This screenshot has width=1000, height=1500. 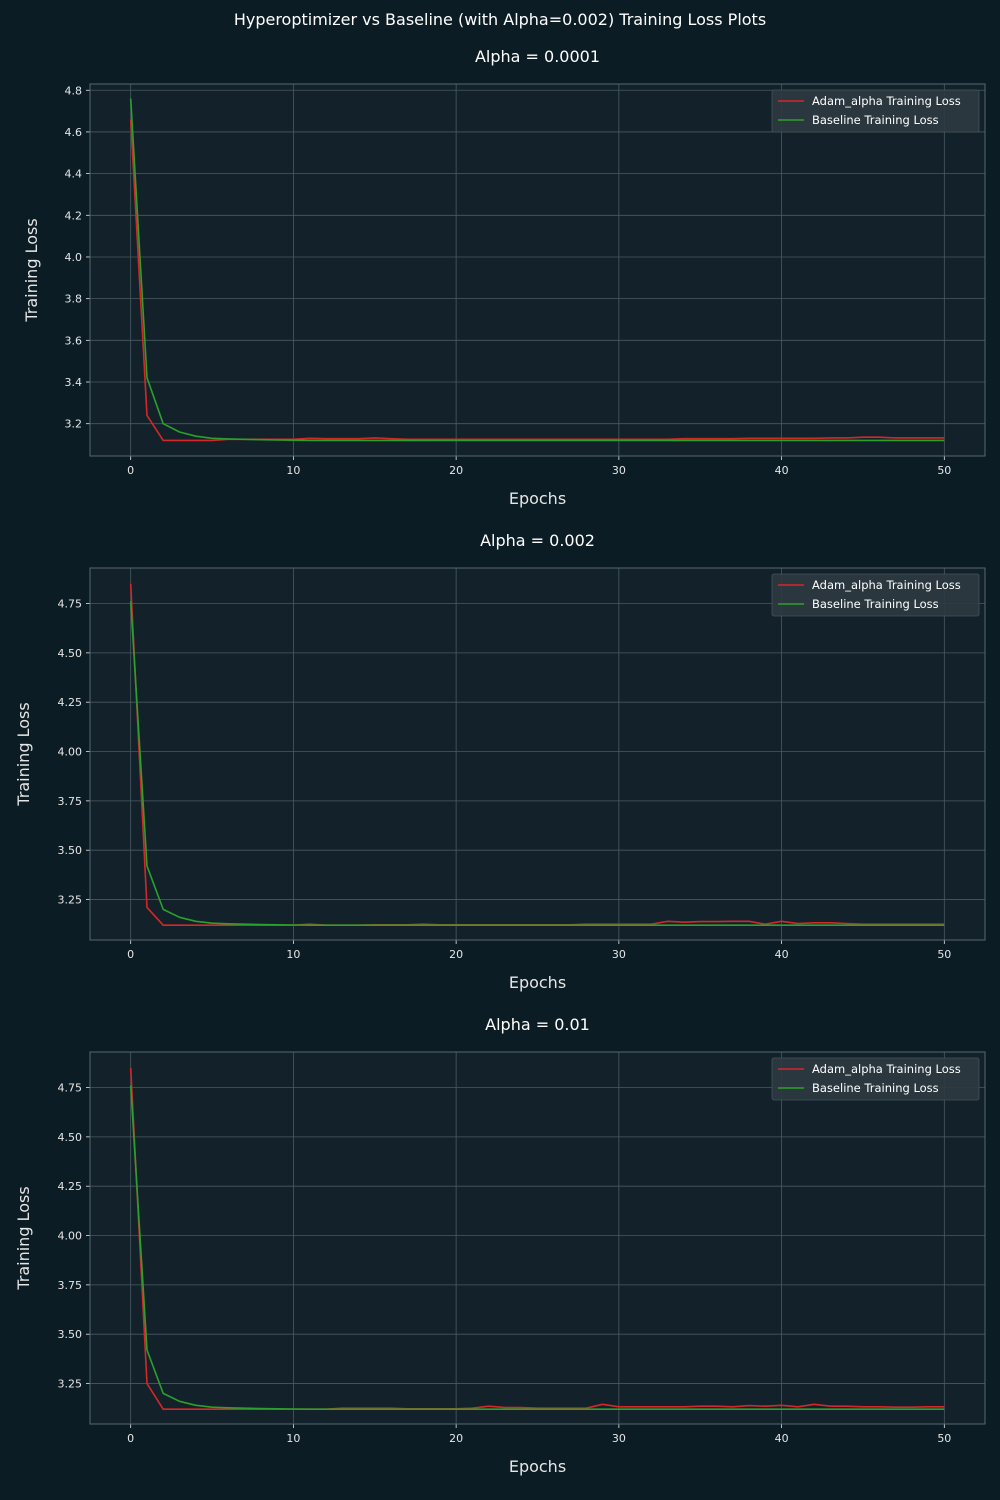 I want to click on y-tick-label: 3.6, so click(x=74, y=340).